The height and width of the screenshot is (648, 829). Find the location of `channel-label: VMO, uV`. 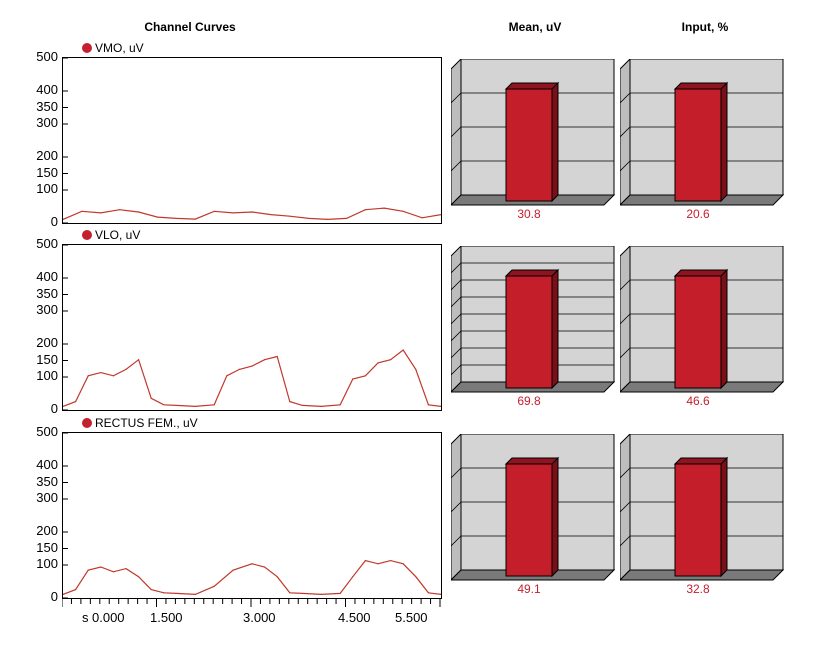

channel-label: VMO, uV is located at coordinates (113, 48).